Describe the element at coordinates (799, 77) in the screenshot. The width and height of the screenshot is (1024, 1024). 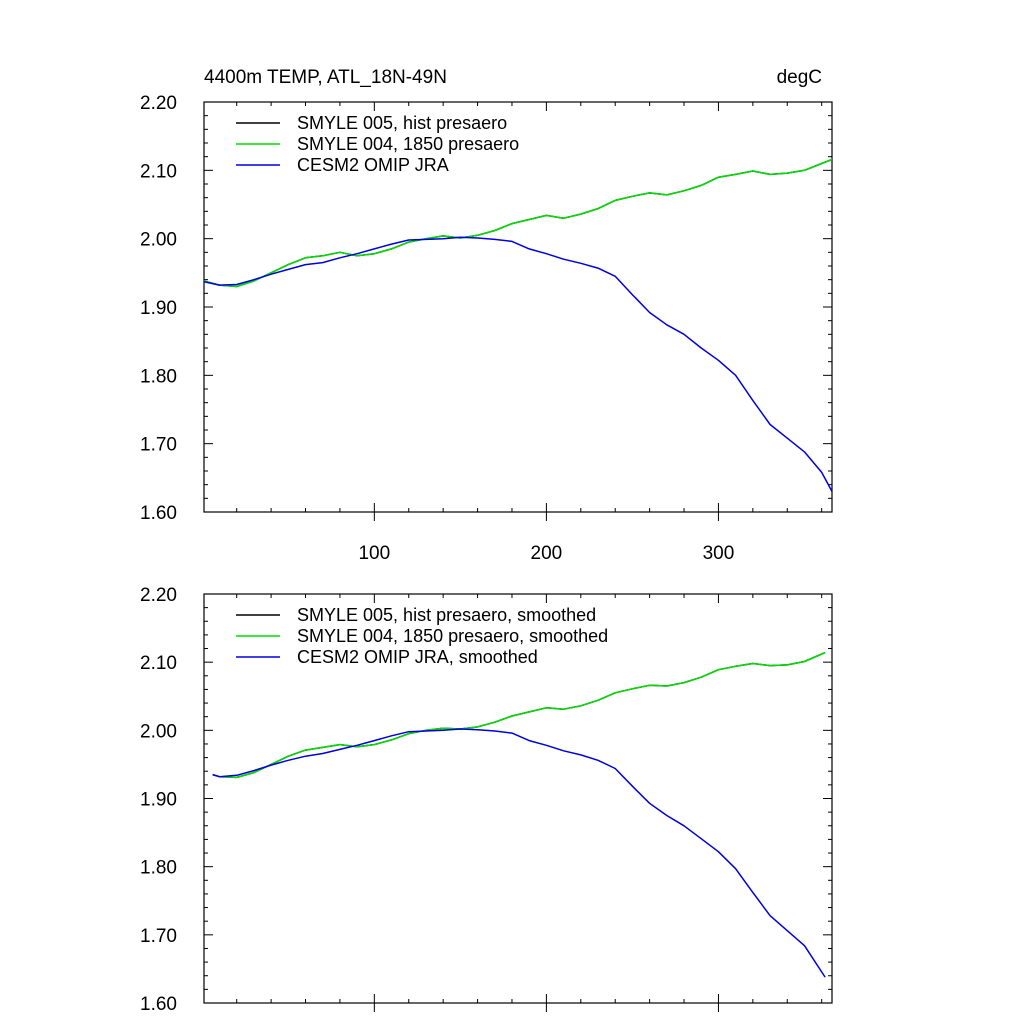
I see `units-label: degC` at that location.